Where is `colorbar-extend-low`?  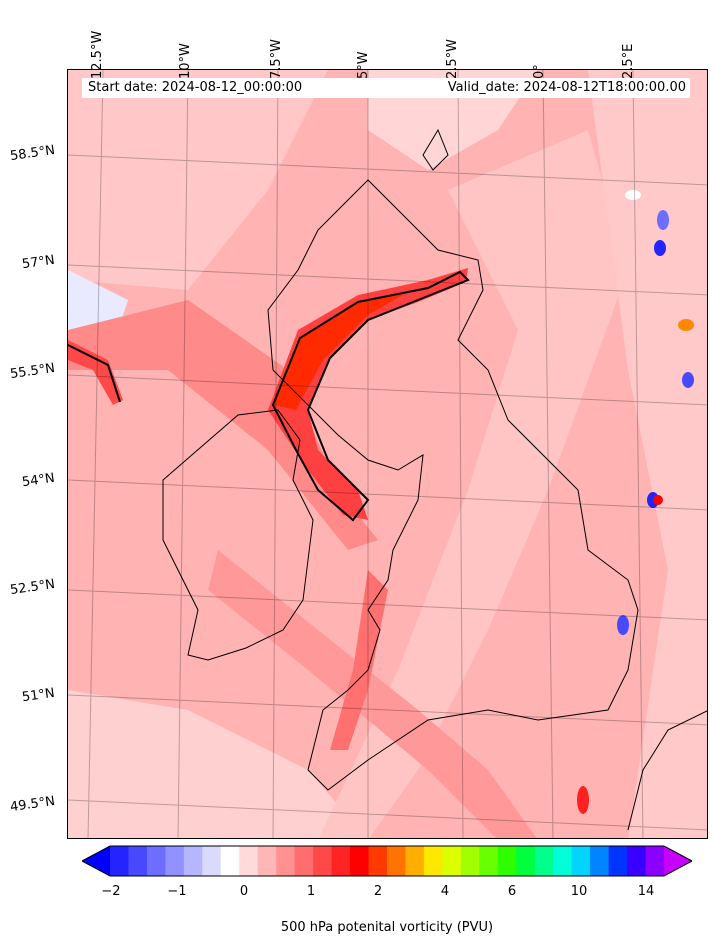 colorbar-extend-low is located at coordinates (96, 861).